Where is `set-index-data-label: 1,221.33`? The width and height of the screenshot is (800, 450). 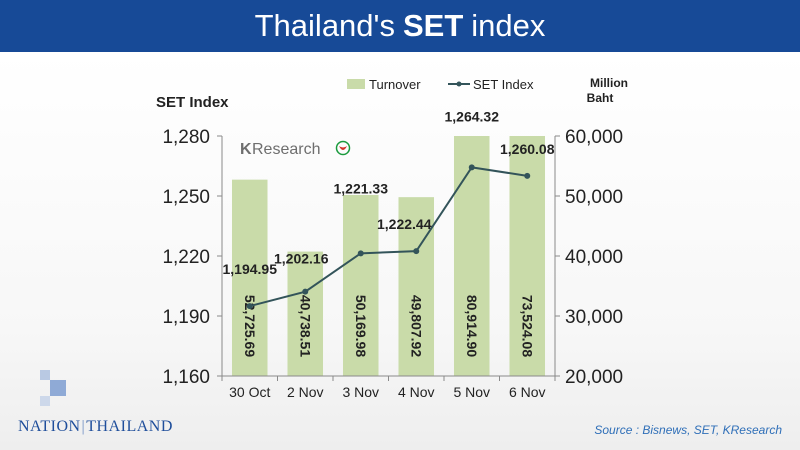 set-index-data-label: 1,221.33 is located at coordinates (361, 188).